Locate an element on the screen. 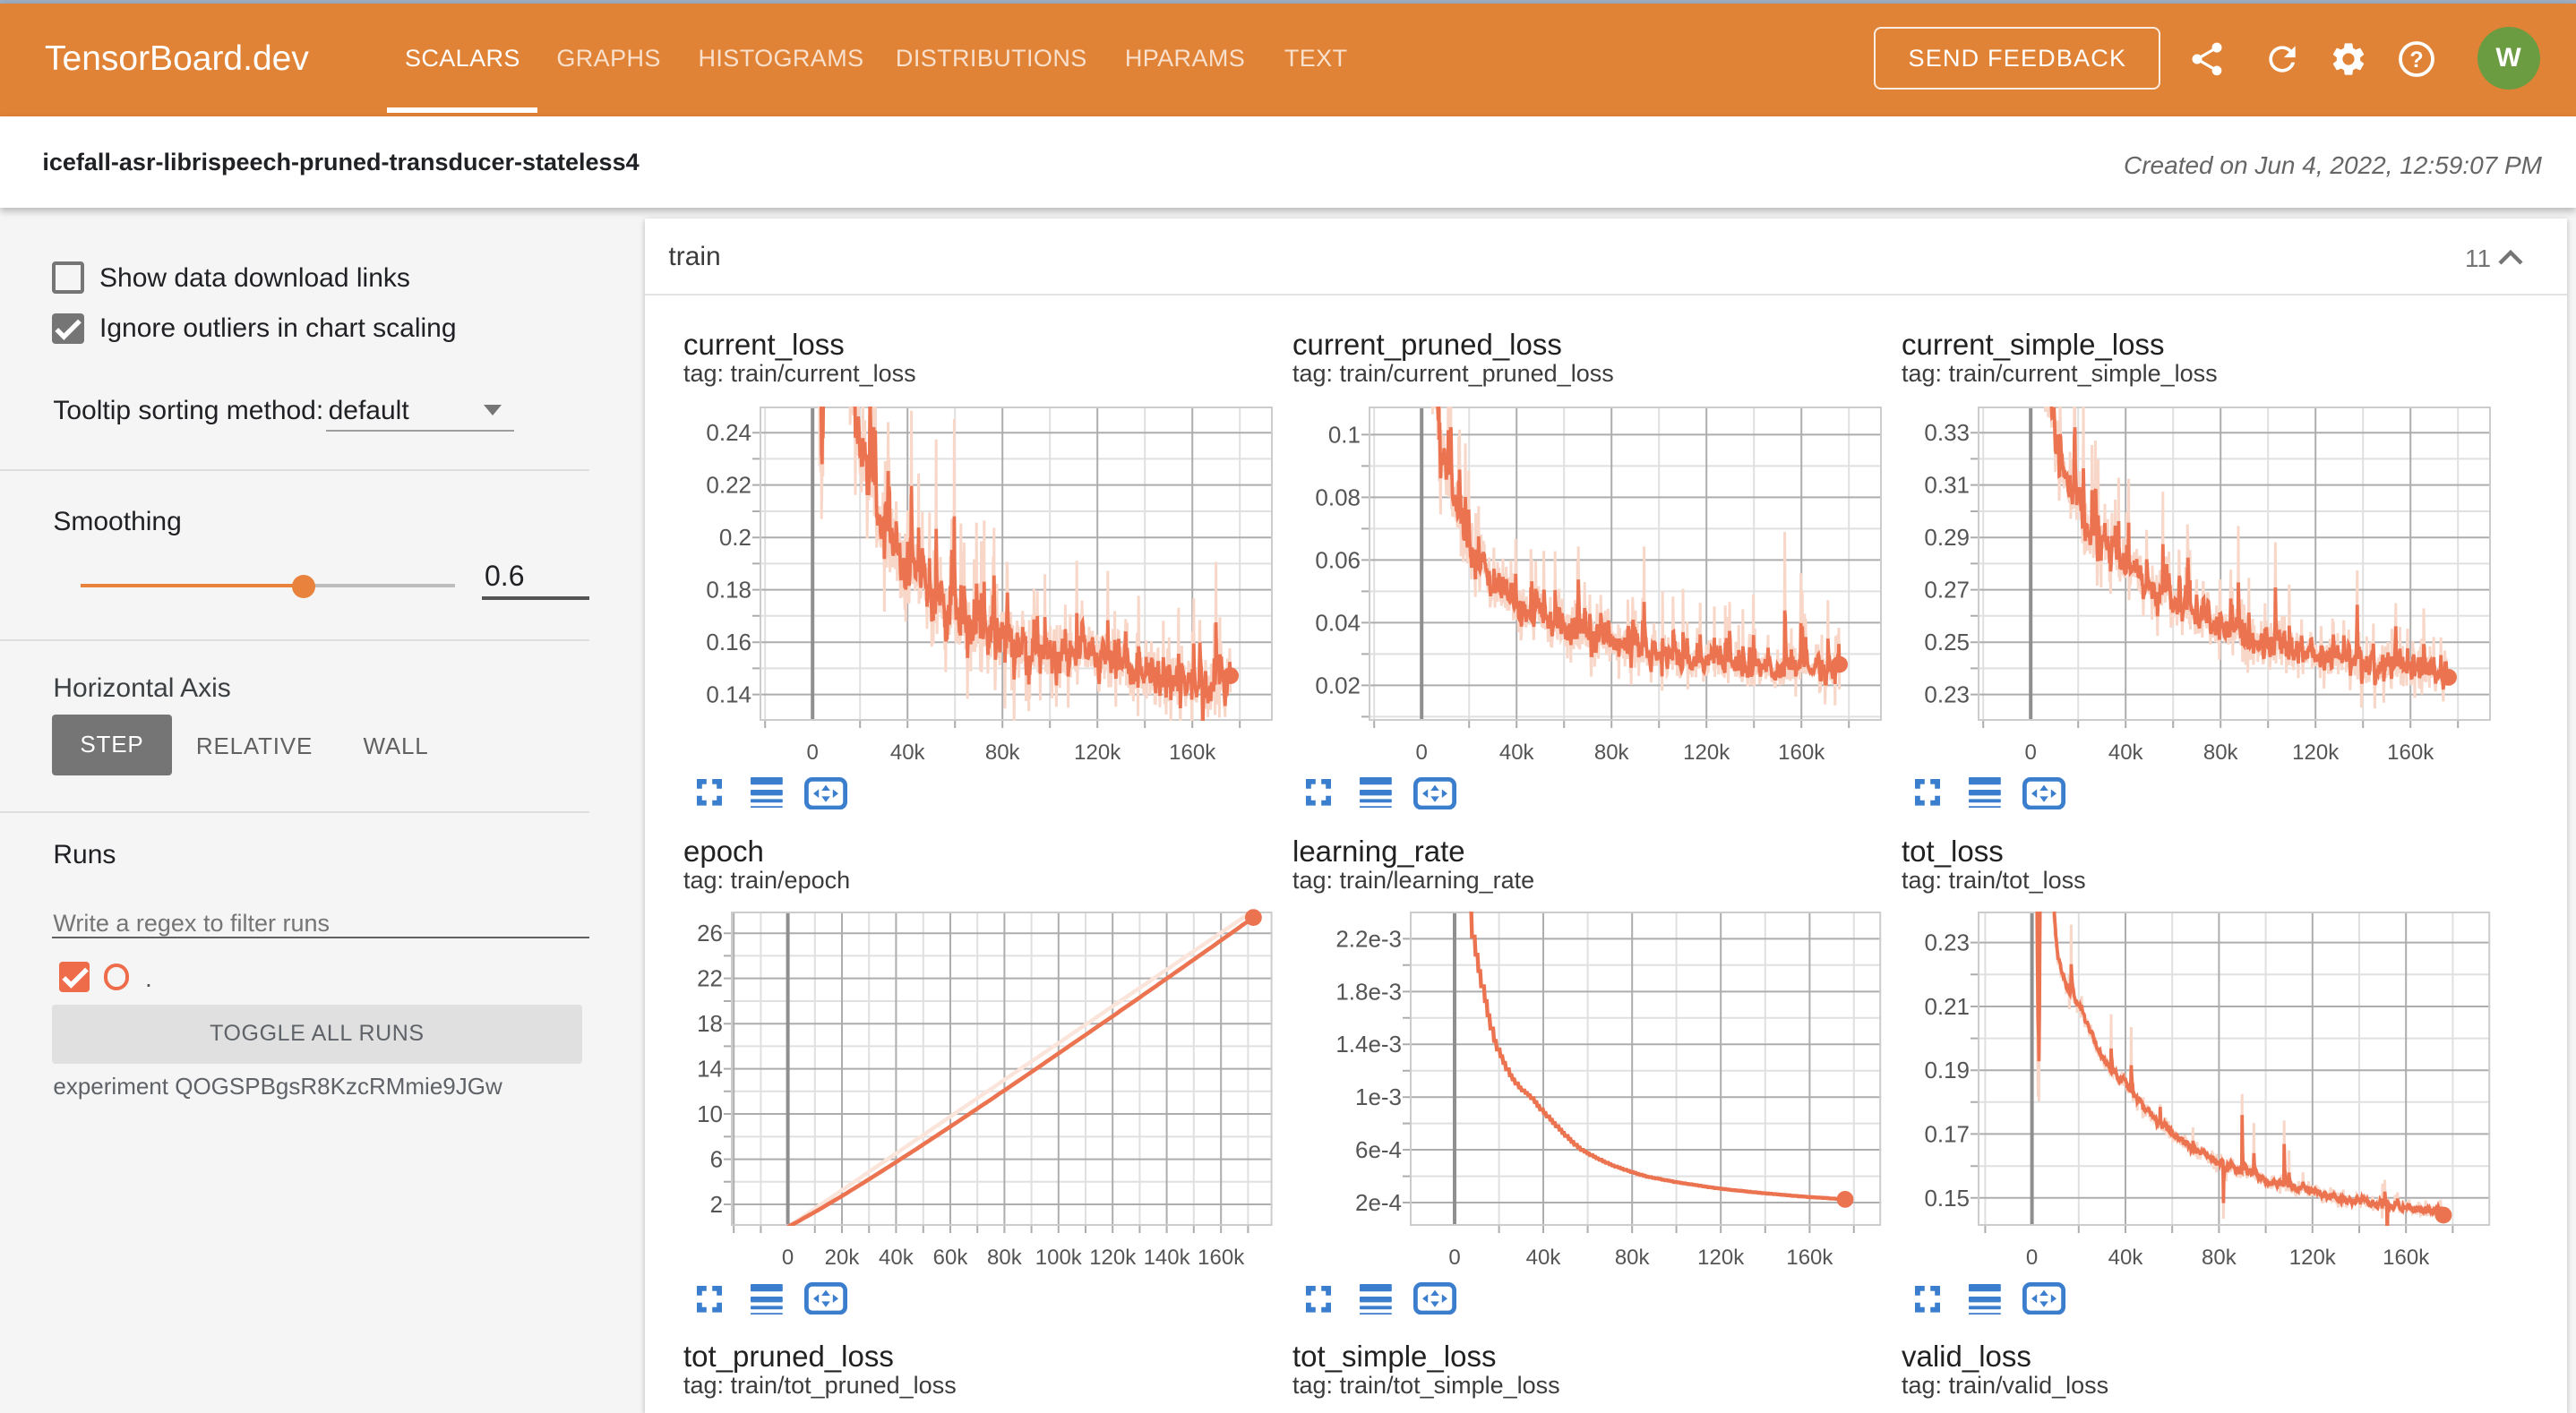 The height and width of the screenshot is (1413, 2576). svg-text: 0.02 is located at coordinates (1338, 685).